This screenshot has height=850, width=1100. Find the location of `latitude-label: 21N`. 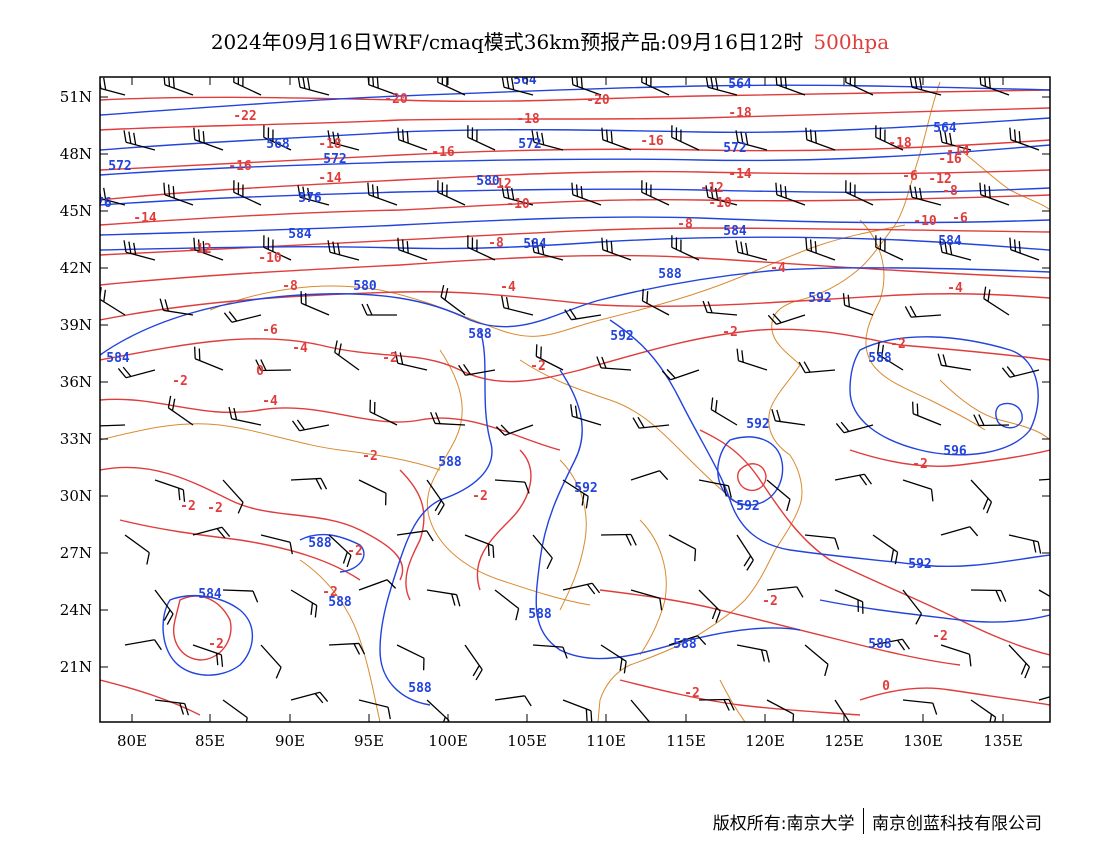

latitude-label: 21N is located at coordinates (76, 667).